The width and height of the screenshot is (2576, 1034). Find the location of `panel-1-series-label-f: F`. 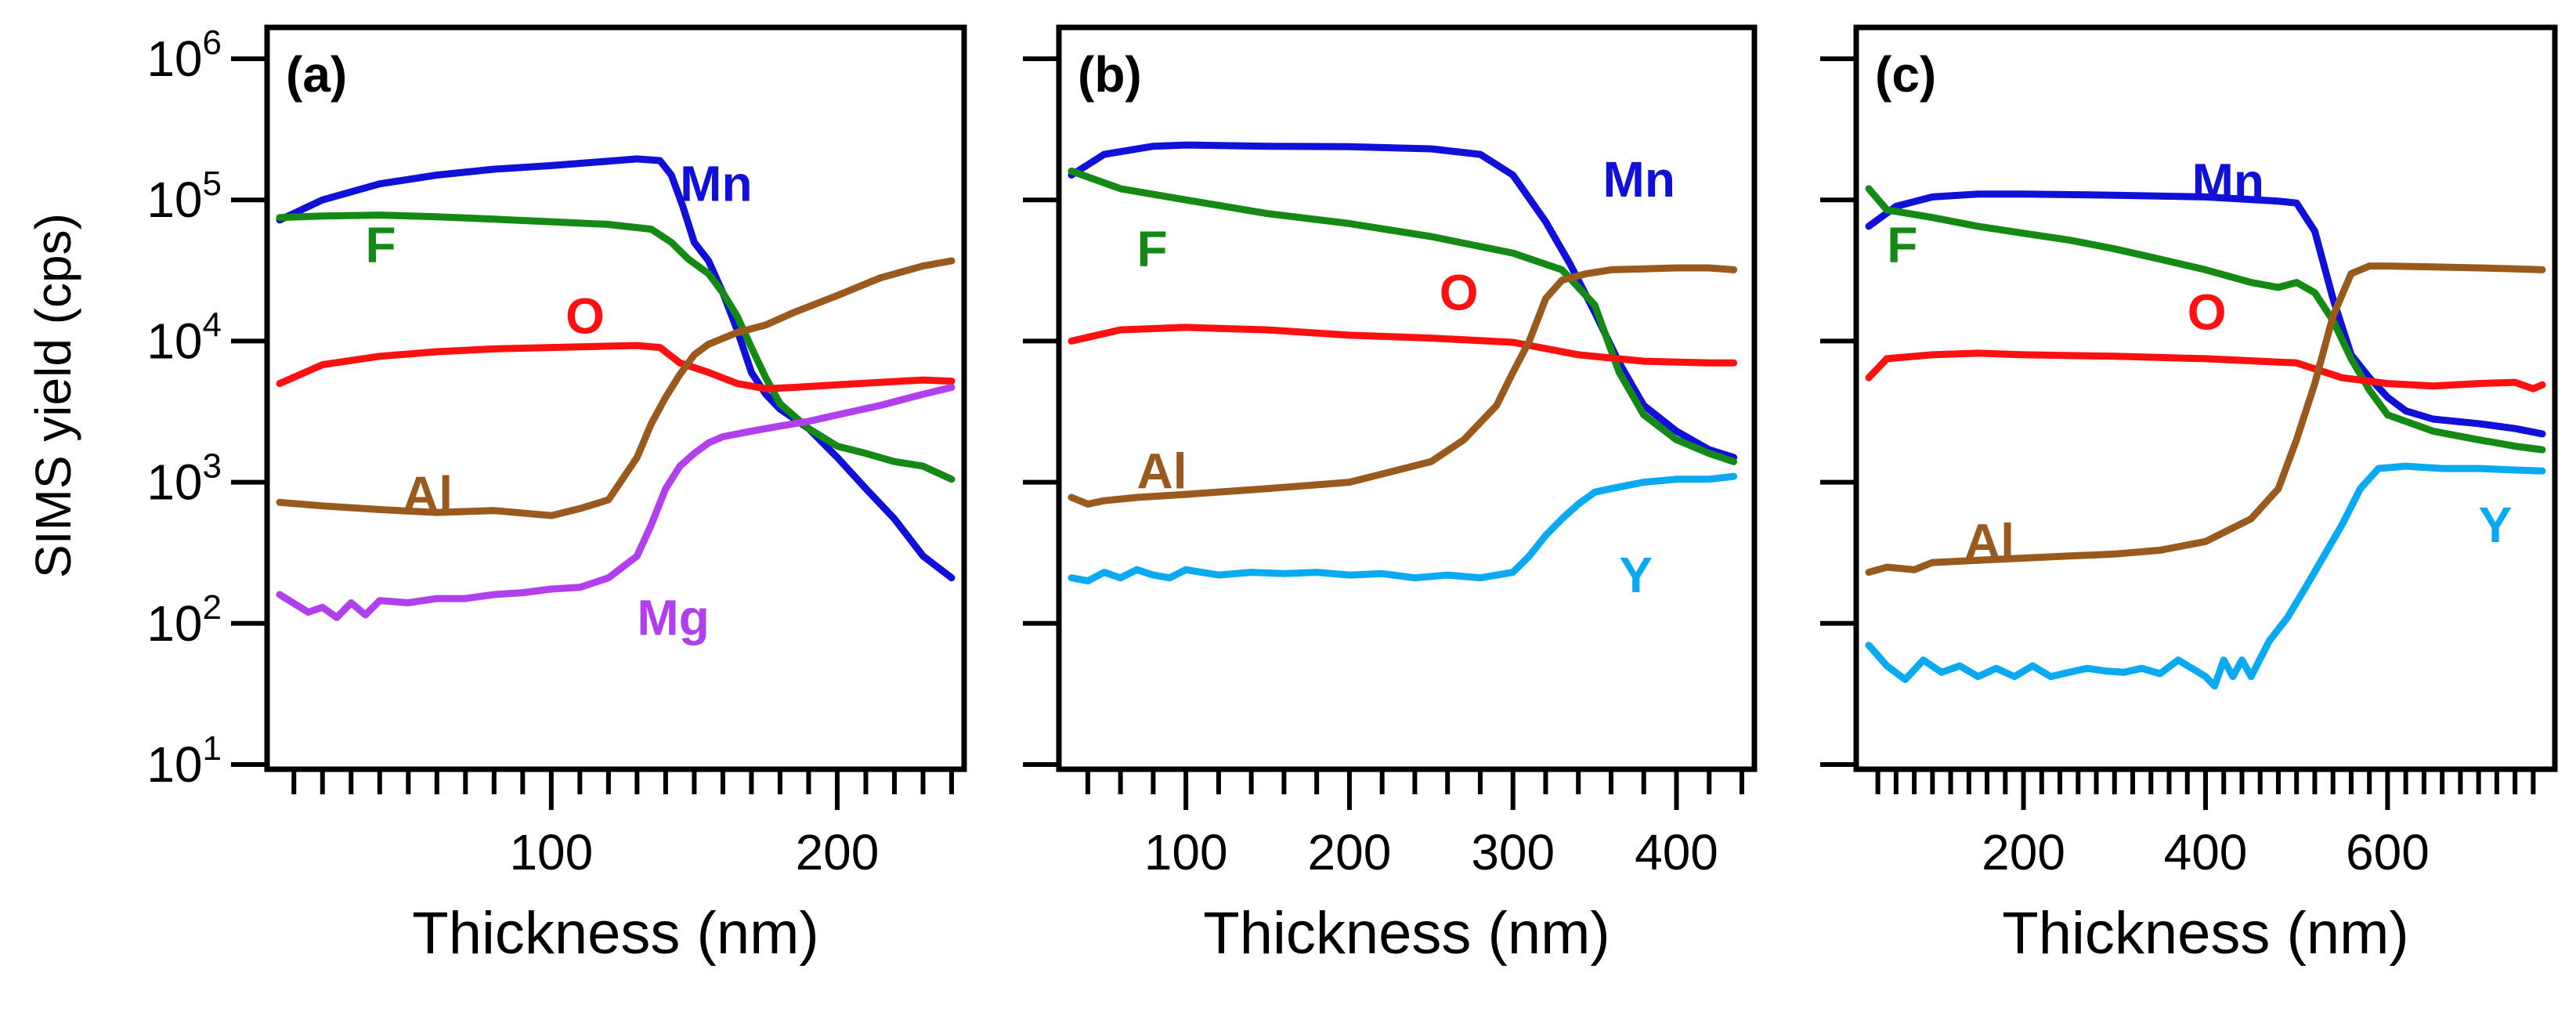

panel-1-series-label-f: F is located at coordinates (381, 245).